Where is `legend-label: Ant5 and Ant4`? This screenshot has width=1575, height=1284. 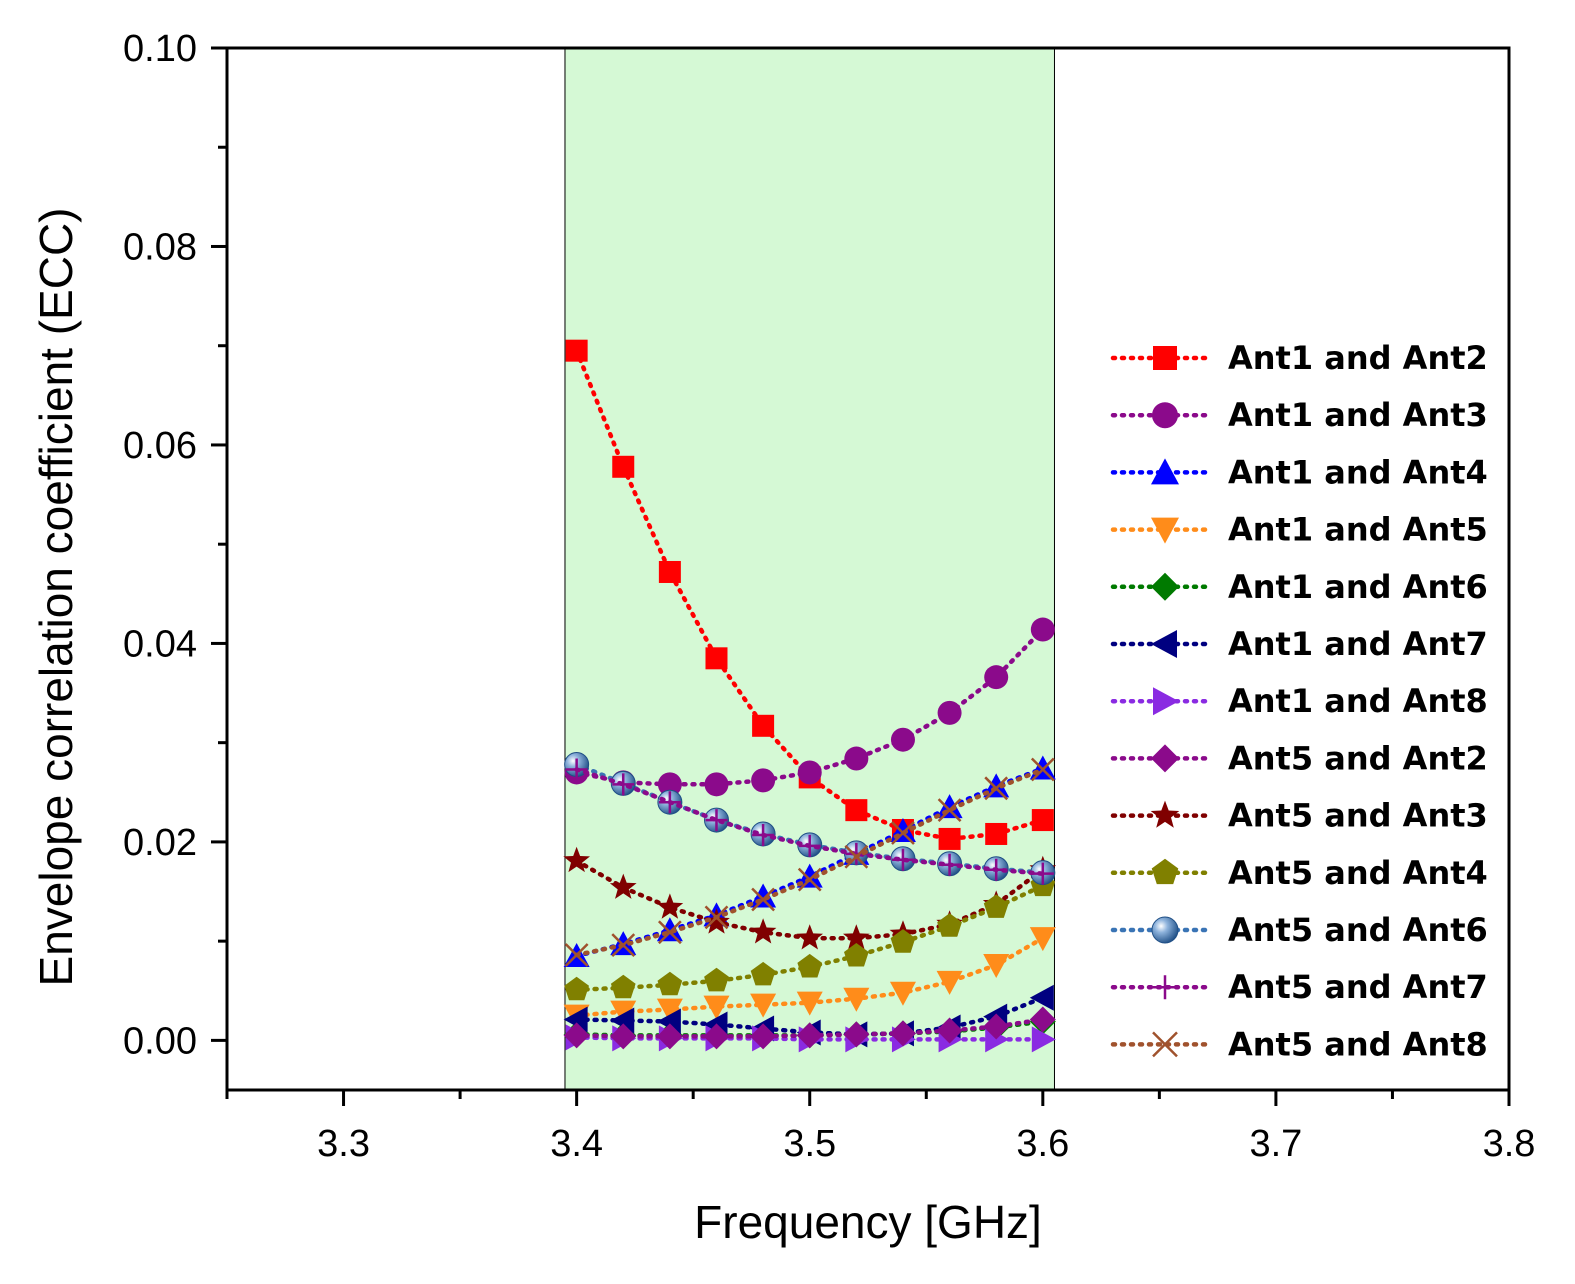 legend-label: Ant5 and Ant4 is located at coordinates (1358, 873).